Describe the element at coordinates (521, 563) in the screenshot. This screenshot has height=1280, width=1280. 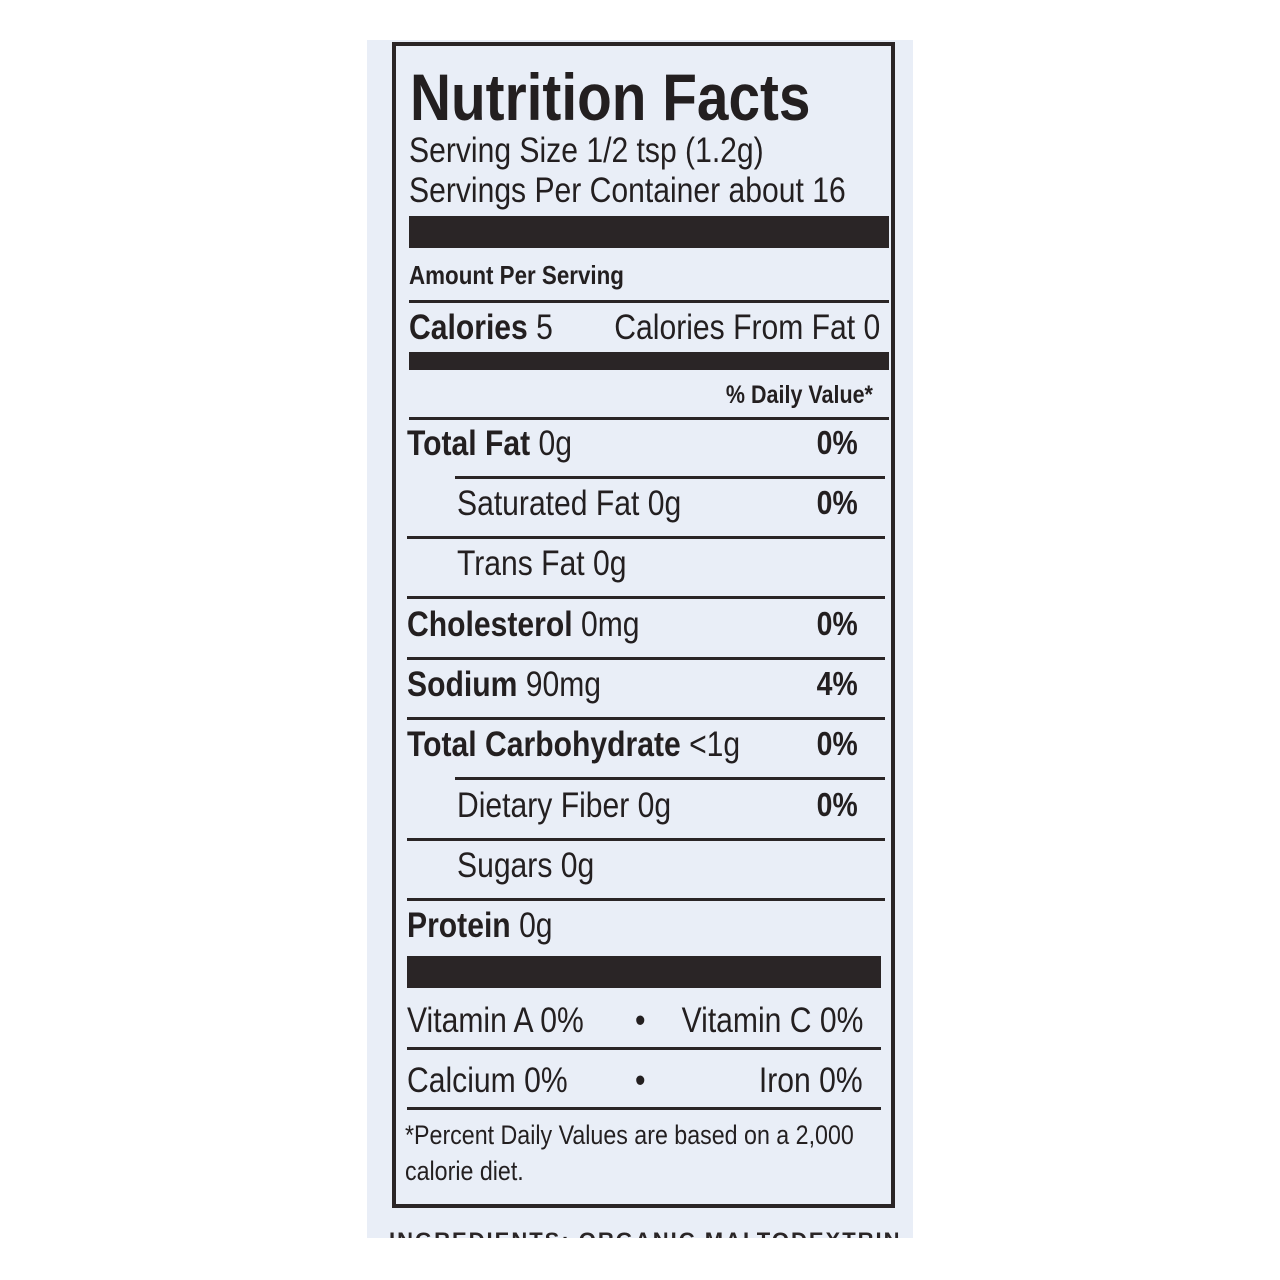
I see `nutrient-label: Trans Fat` at that location.